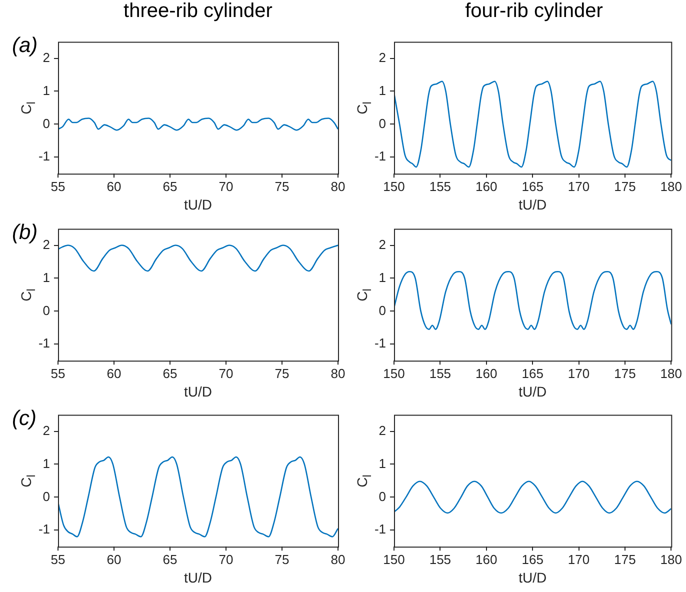  What do you see at coordinates (534, 11) in the screenshot?
I see `chart-title: four-rib cylinder` at bounding box center [534, 11].